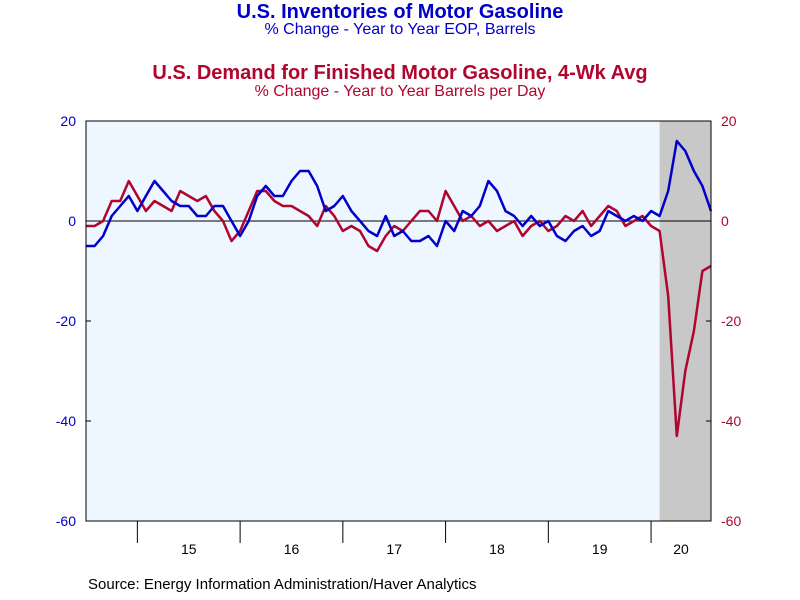  What do you see at coordinates (725, 221) in the screenshot?
I see `y-tick-label-right: 0` at bounding box center [725, 221].